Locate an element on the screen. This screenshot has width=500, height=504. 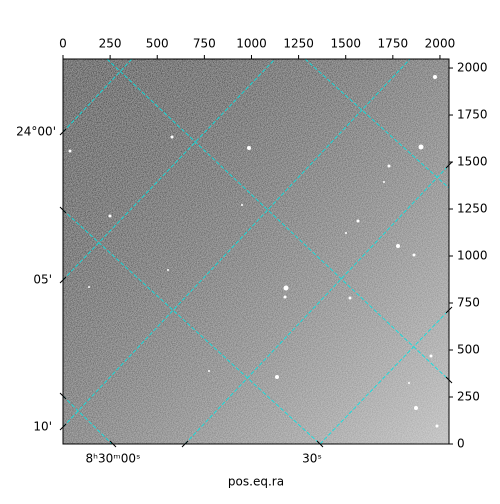
y-tick-label: 1750 is located at coordinates (472, 115).